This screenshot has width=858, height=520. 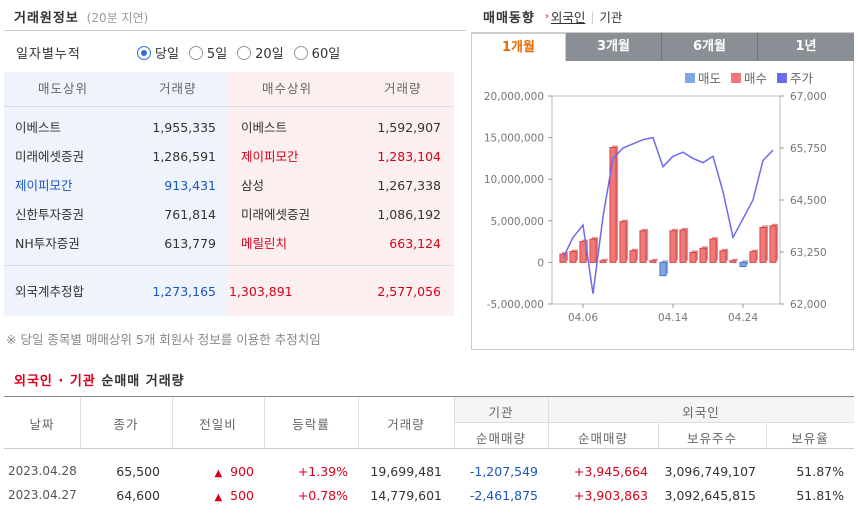 What do you see at coordinates (50, 156) in the screenshot?
I see `sell-broker-name: 미래에셋증권` at bounding box center [50, 156].